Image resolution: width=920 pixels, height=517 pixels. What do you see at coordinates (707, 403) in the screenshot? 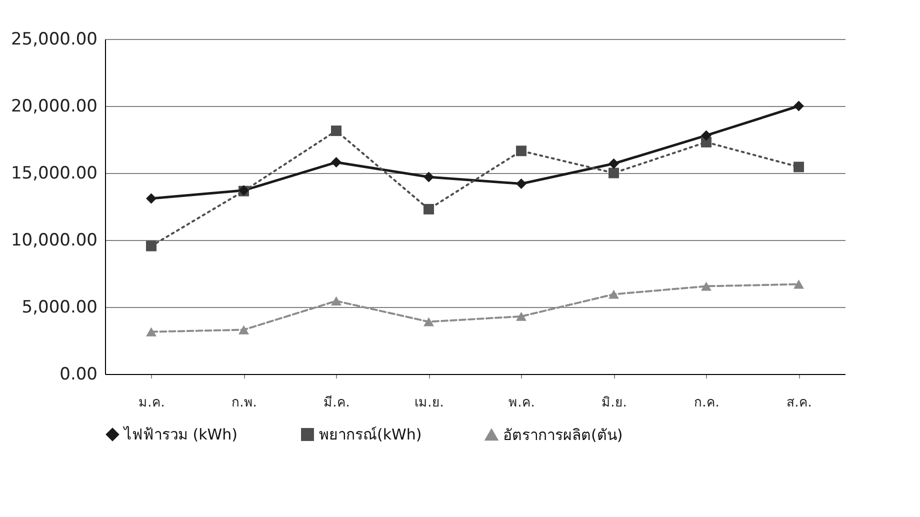
I see `x-tick-label: ก.ค.` at bounding box center [707, 403].